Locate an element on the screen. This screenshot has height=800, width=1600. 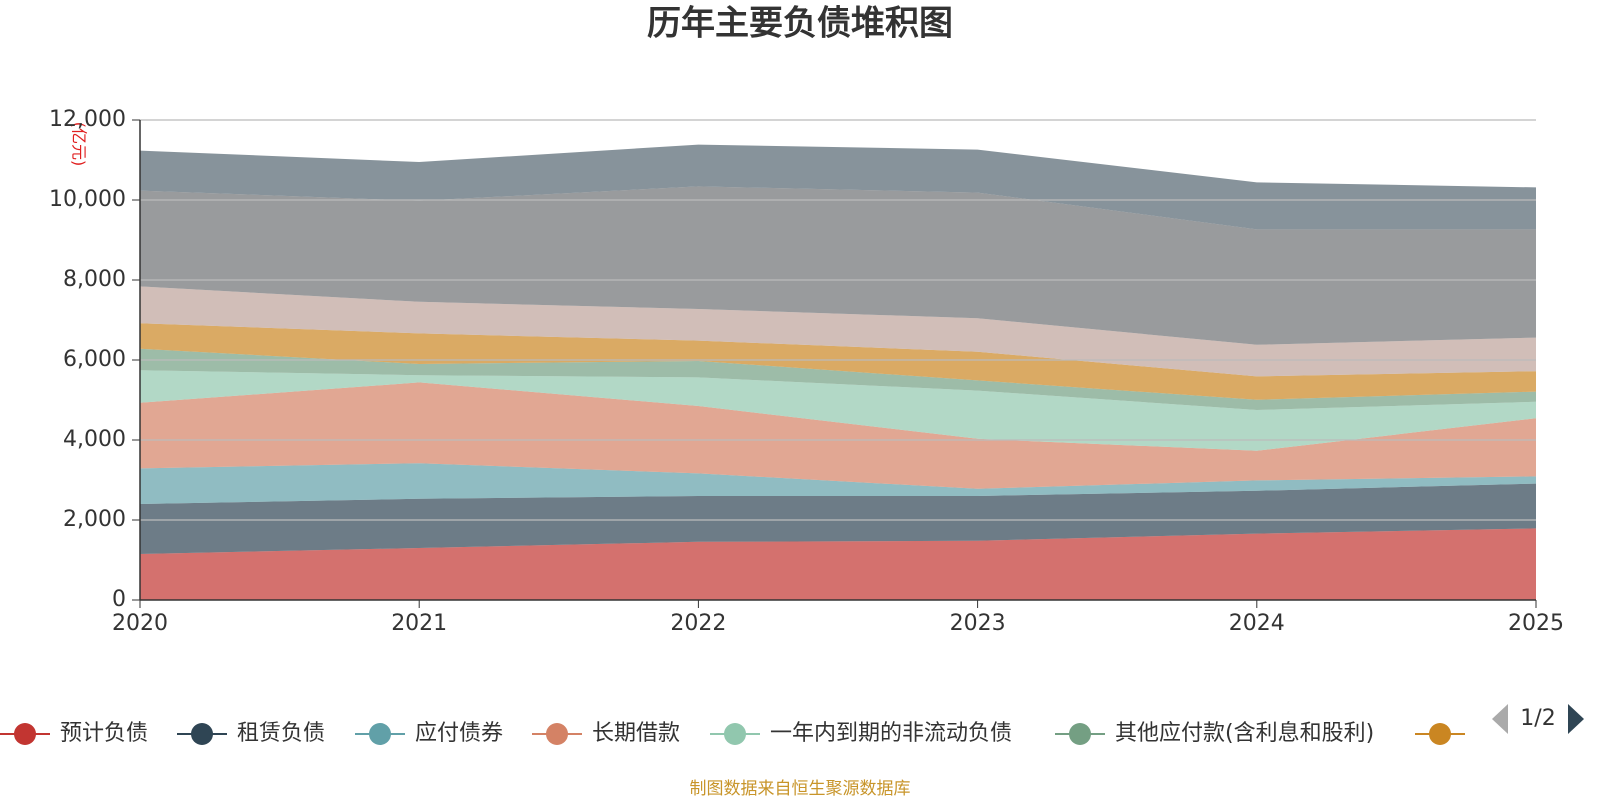
source-note: 制图数据来自恒生聚源数据库 is located at coordinates (800, 789).